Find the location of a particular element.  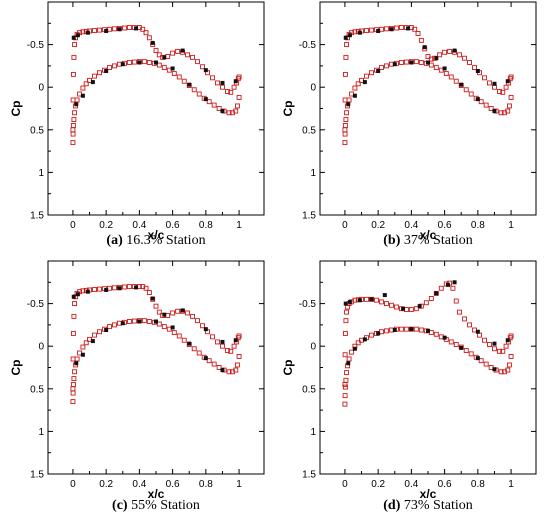

x-tick-label: 0.4 is located at coordinates (139, 484).